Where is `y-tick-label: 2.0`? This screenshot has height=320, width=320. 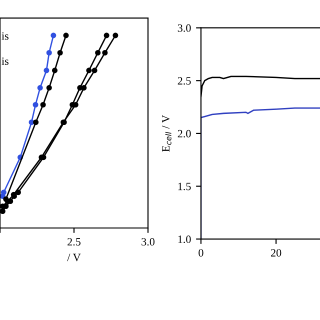
y-tick-label: 2.0 is located at coordinates (184, 134).